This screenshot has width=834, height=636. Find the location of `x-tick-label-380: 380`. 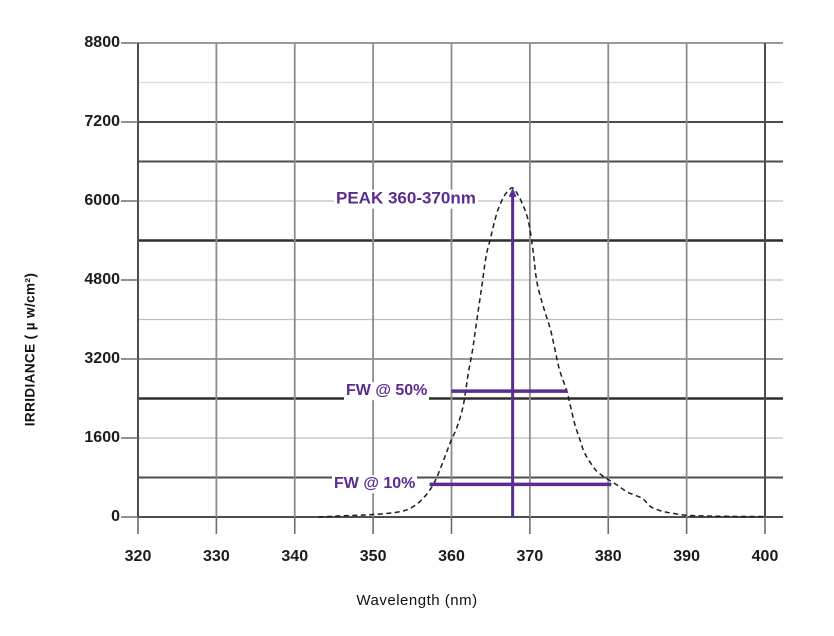

x-tick-label-380: 380 is located at coordinates (608, 556).